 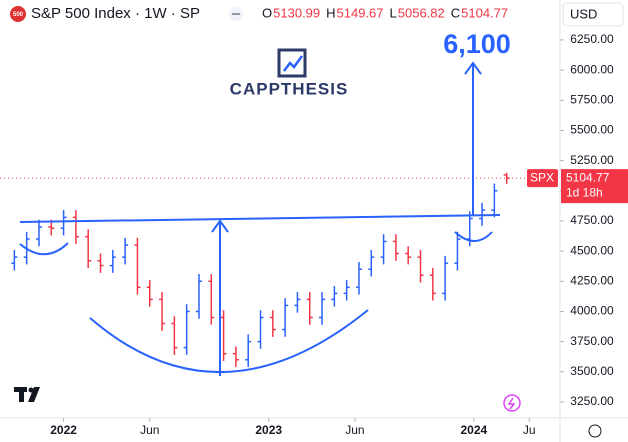 What do you see at coordinates (296, 12) in the screenshot?
I see `ohlc-value: 5130.99` at bounding box center [296, 12].